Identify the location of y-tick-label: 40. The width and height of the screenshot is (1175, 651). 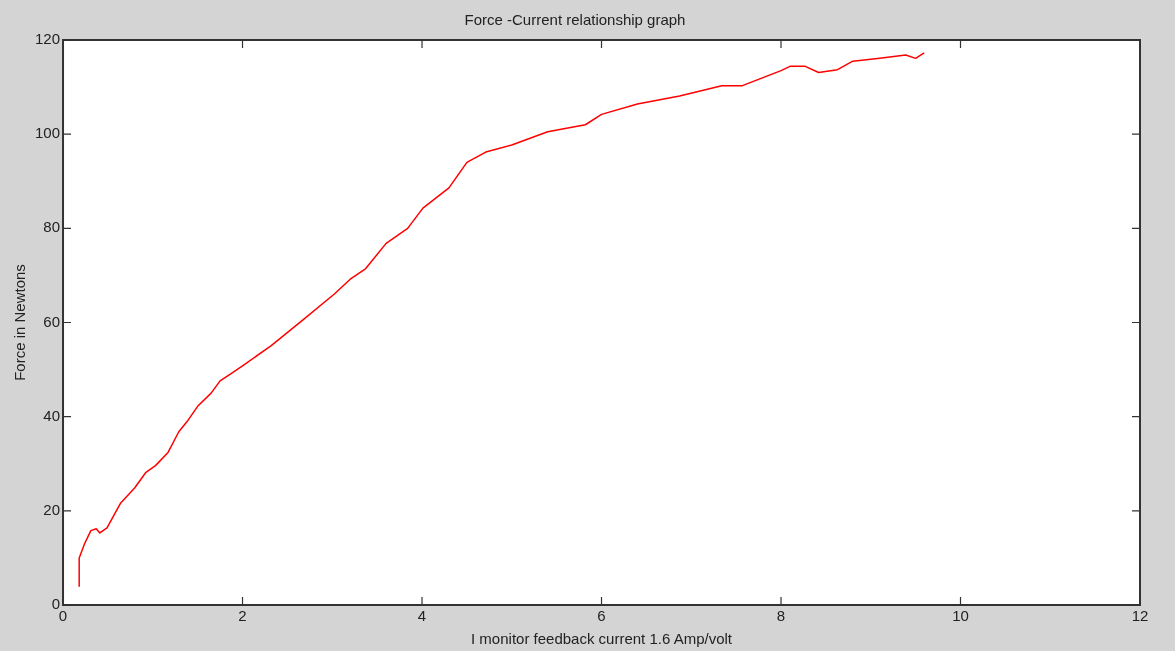
(52, 415).